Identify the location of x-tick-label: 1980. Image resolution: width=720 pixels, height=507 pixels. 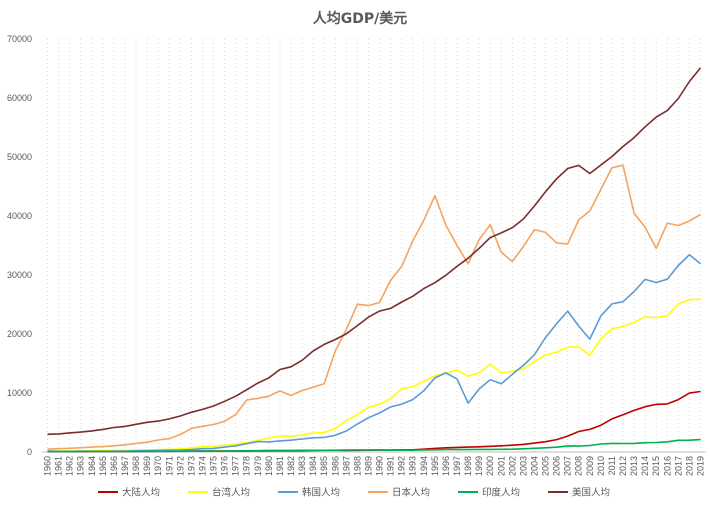
(269, 466).